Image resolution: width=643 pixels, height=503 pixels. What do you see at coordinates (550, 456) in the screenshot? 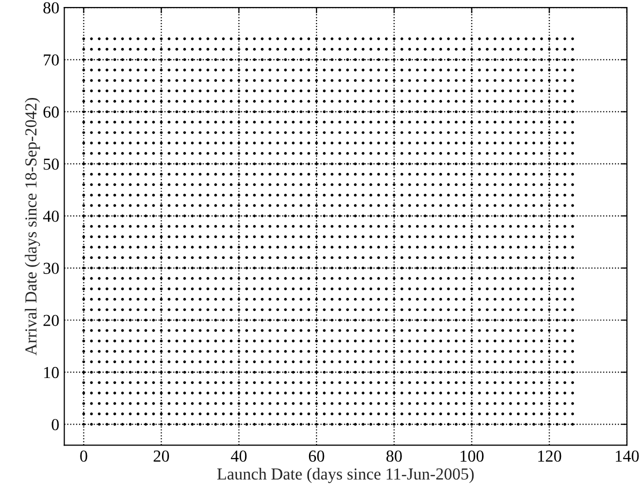
I see `x-tick-label: 120` at bounding box center [550, 456].